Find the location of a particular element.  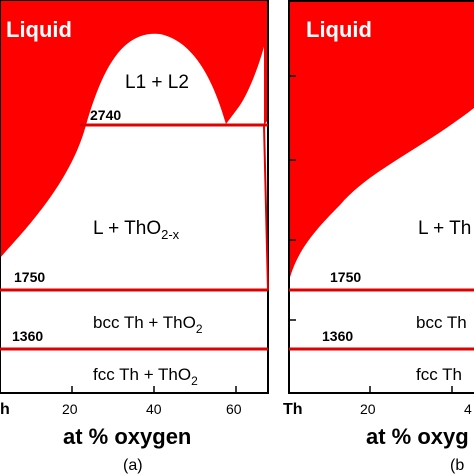

panel-a-bcc-sub: 2 is located at coordinates (199, 329).